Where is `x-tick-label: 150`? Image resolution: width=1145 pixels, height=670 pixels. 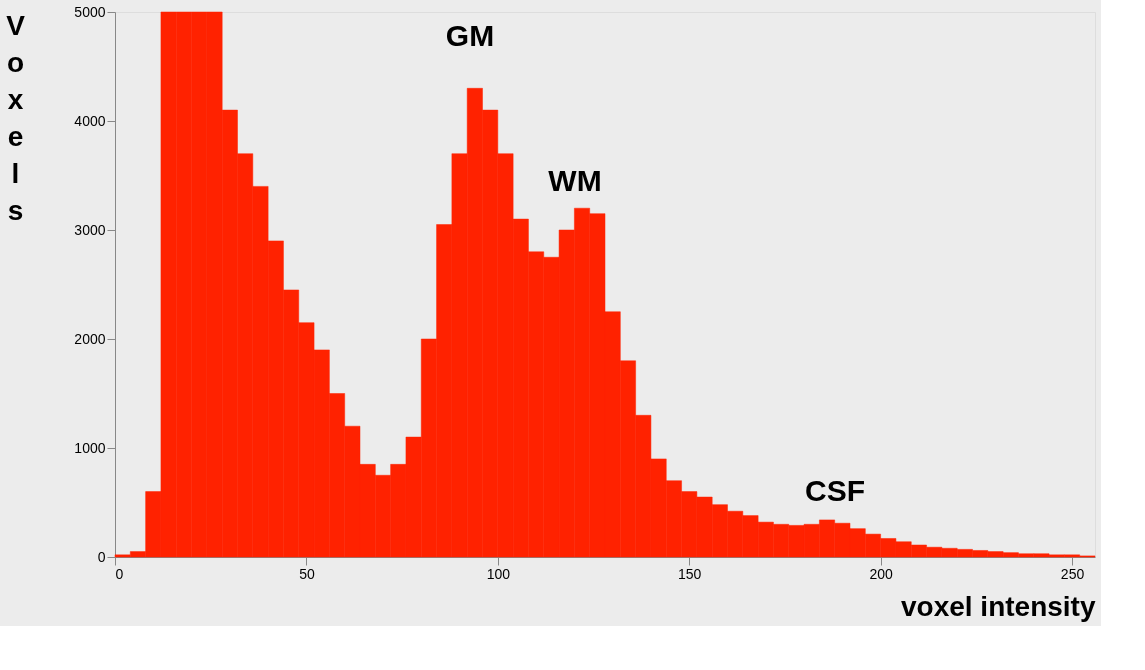
x-tick-label: 150 is located at coordinates (690, 573).